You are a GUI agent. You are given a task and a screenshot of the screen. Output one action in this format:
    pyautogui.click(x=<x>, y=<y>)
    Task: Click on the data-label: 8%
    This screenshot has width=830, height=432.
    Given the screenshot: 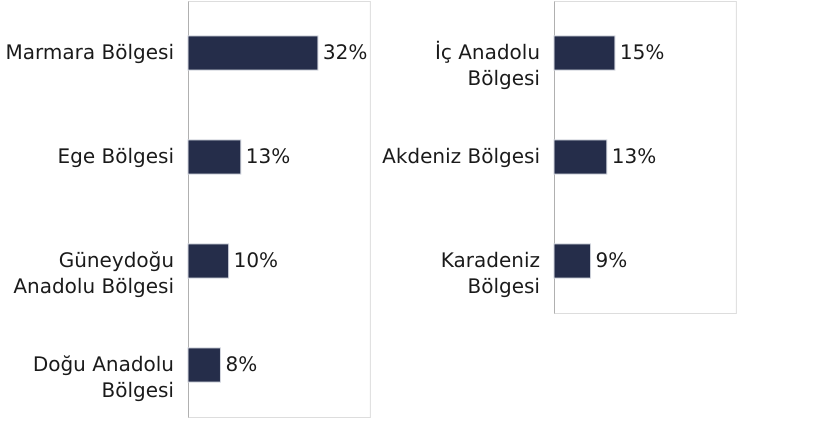 What is the action you would take?
    pyautogui.click(x=241, y=364)
    